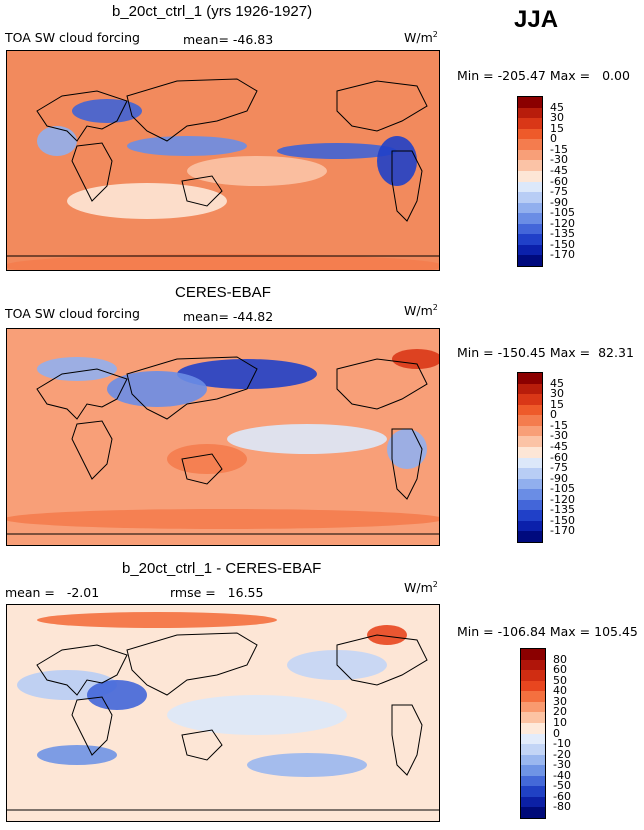 This screenshot has height=830, width=644. I want to click on colorbar-tick-label: -40, so click(562, 775).